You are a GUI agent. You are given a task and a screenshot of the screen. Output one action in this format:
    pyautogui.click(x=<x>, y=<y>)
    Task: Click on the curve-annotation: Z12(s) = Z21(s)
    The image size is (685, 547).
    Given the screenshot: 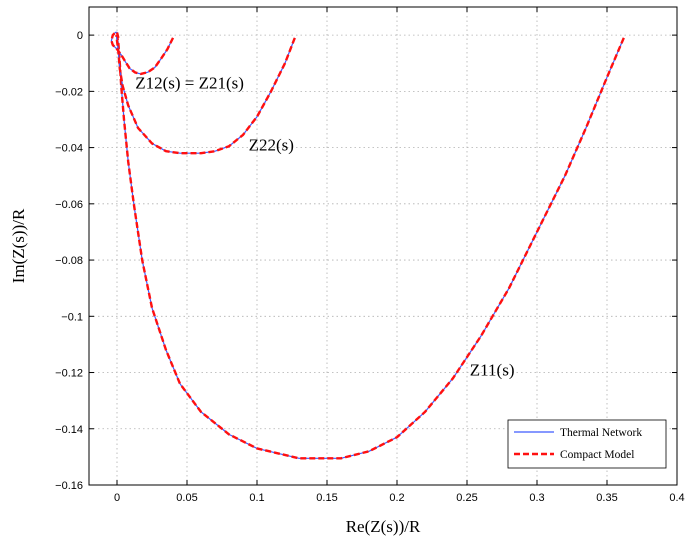 What is the action you would take?
    pyautogui.click(x=189, y=83)
    